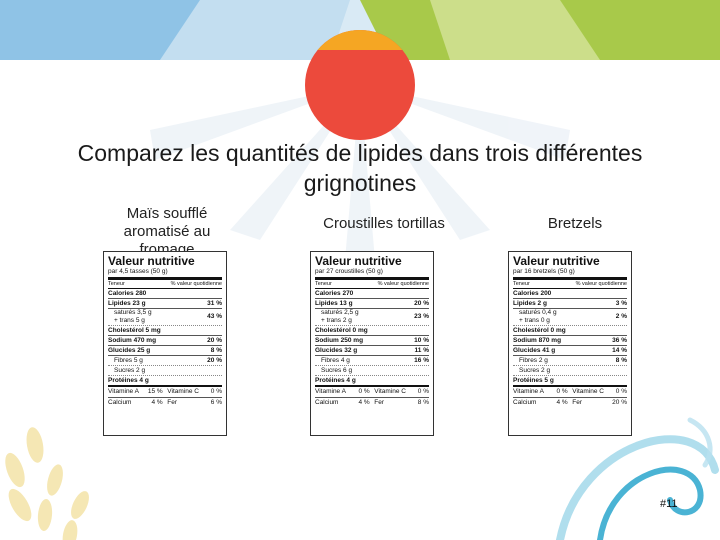  What do you see at coordinates (165, 402) in the screenshot?
I see `label-minerals: Calcium 4 % Fer 6 %` at bounding box center [165, 402].